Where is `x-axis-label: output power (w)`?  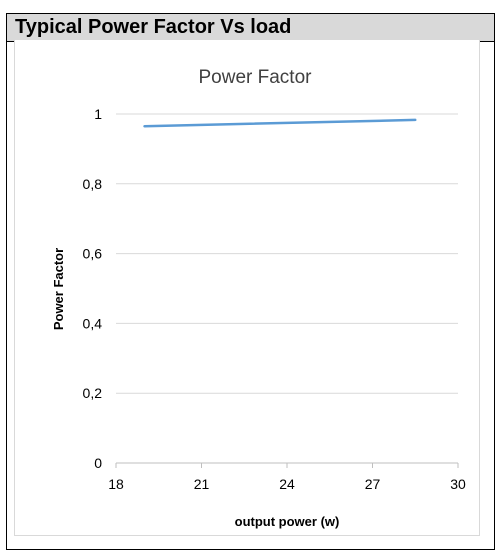
x-axis-label: output power (w) is located at coordinates (287, 521).